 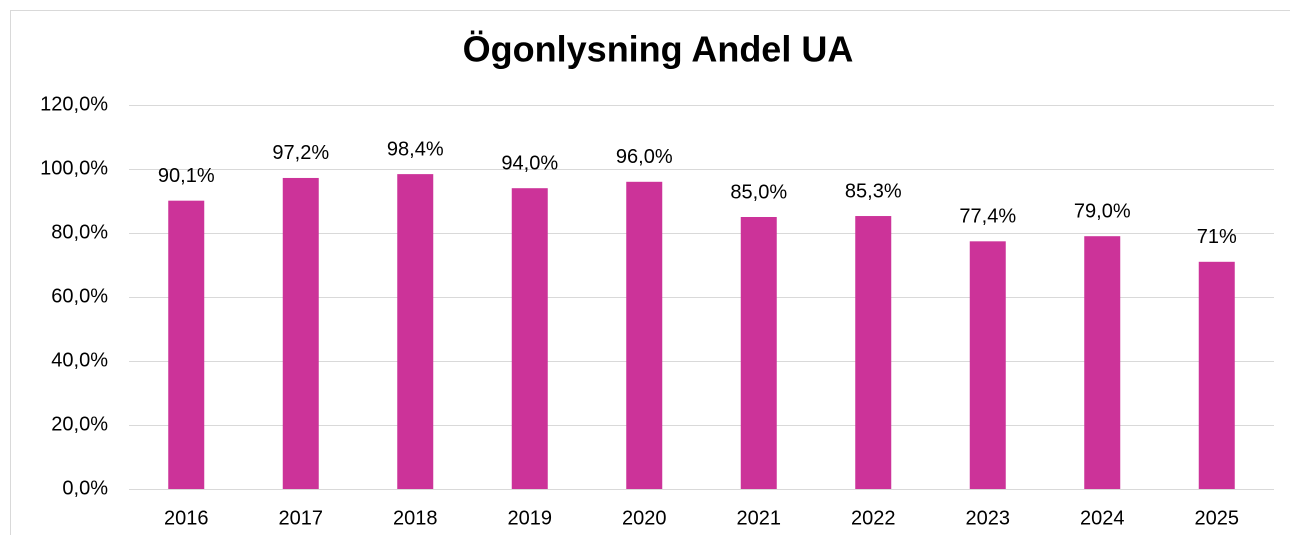 I want to click on data-label: 98,4%, so click(x=415, y=149).